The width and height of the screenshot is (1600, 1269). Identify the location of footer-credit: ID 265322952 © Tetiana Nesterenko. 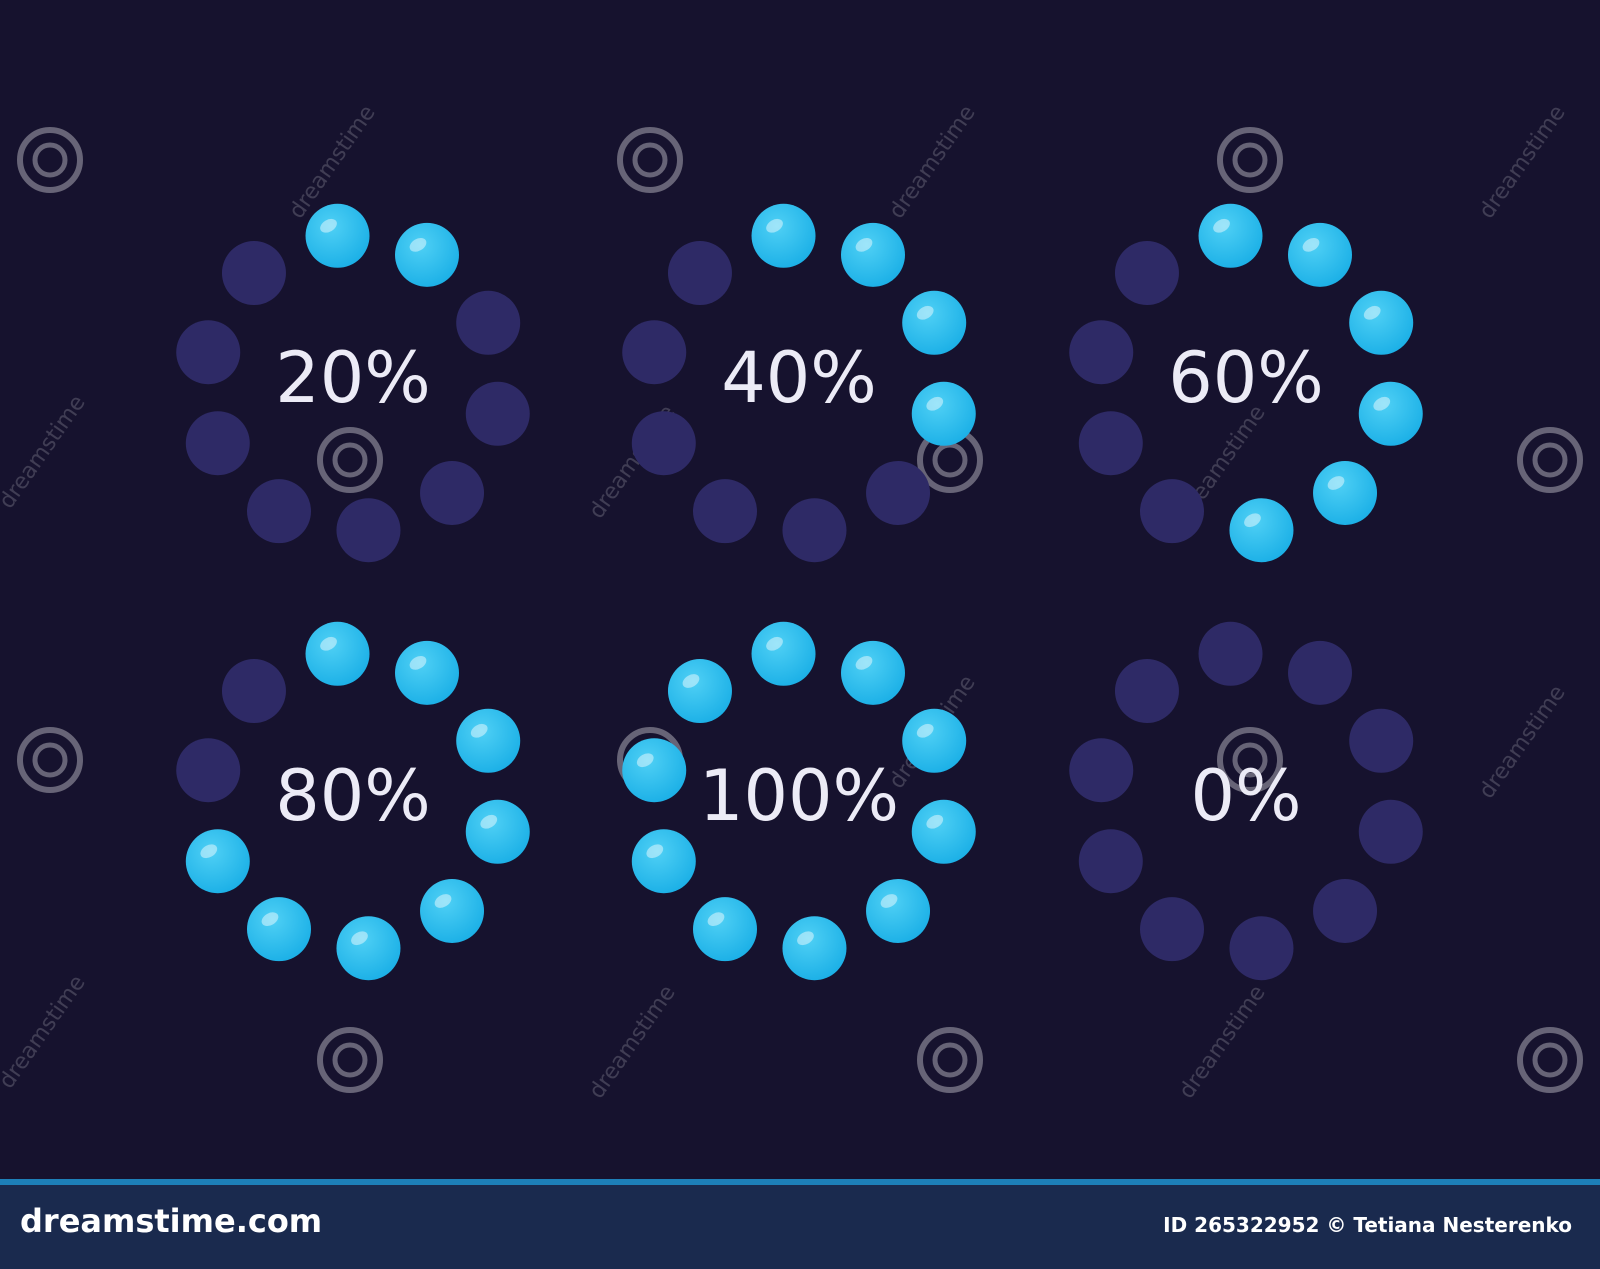
(1367, 1225).